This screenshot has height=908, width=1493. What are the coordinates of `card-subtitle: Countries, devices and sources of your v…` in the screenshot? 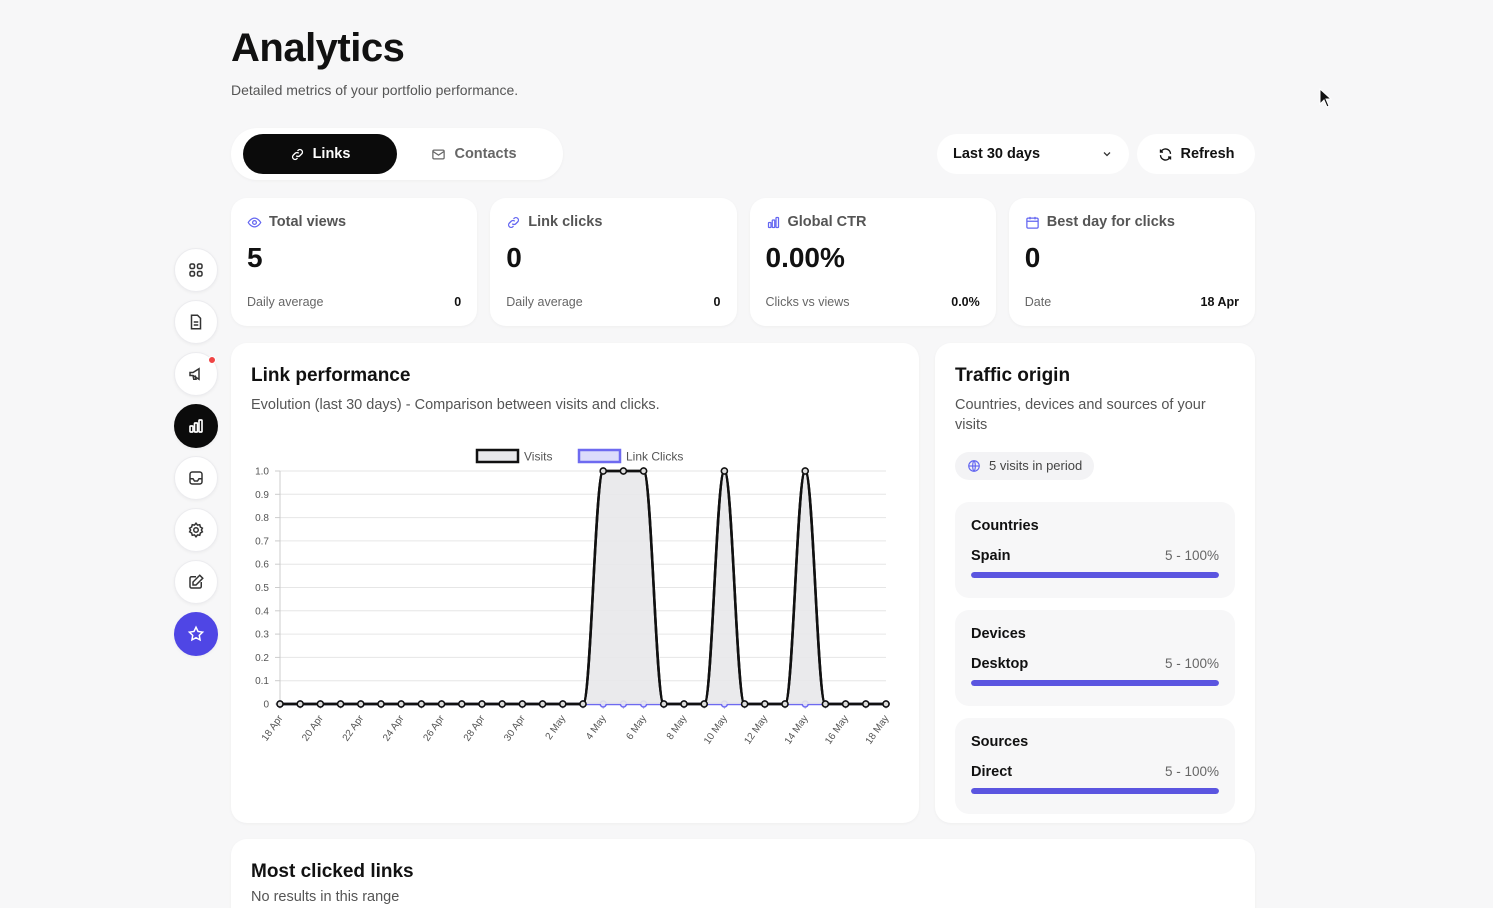 It's located at (1080, 415).